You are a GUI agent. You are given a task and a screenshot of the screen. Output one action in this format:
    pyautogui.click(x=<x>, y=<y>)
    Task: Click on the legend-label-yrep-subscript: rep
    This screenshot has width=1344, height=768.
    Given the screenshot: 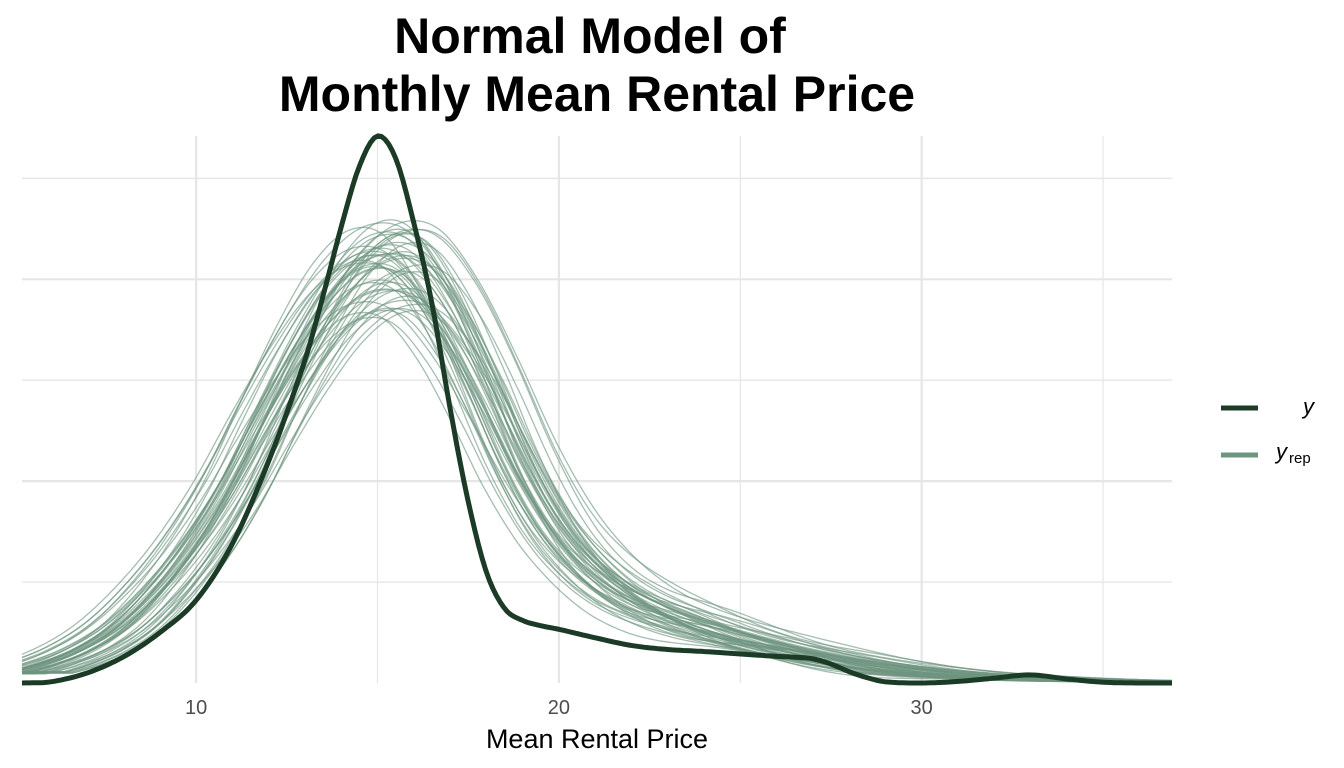 What is the action you would take?
    pyautogui.click(x=1300, y=458)
    